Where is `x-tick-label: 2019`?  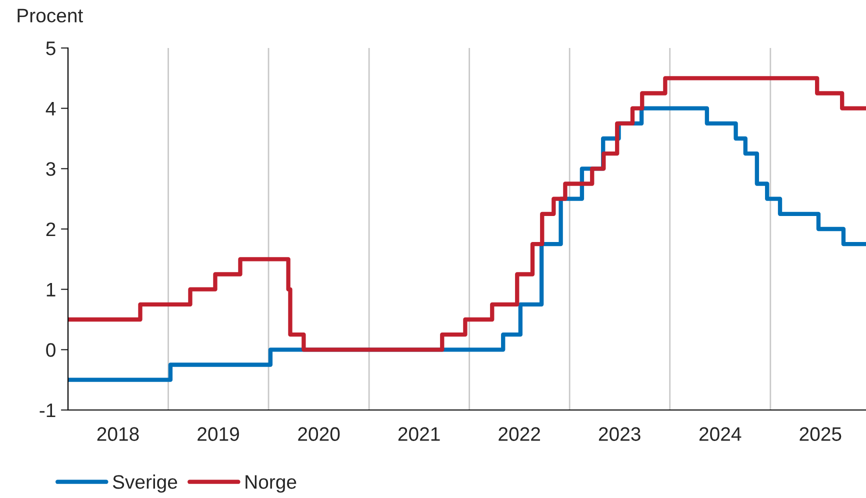 x-tick-label: 2019 is located at coordinates (218, 434).